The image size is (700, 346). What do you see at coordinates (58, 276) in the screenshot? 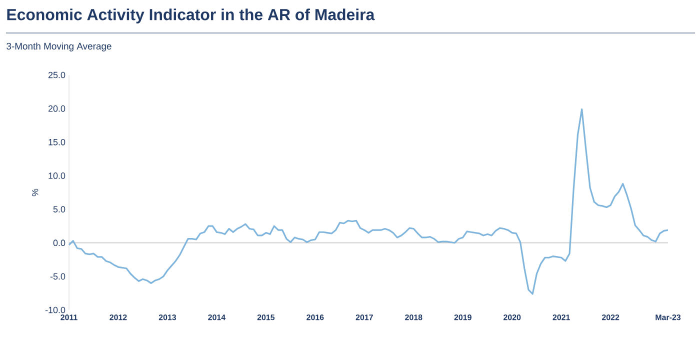
I see `y-tick-label: -5.0` at bounding box center [58, 276].